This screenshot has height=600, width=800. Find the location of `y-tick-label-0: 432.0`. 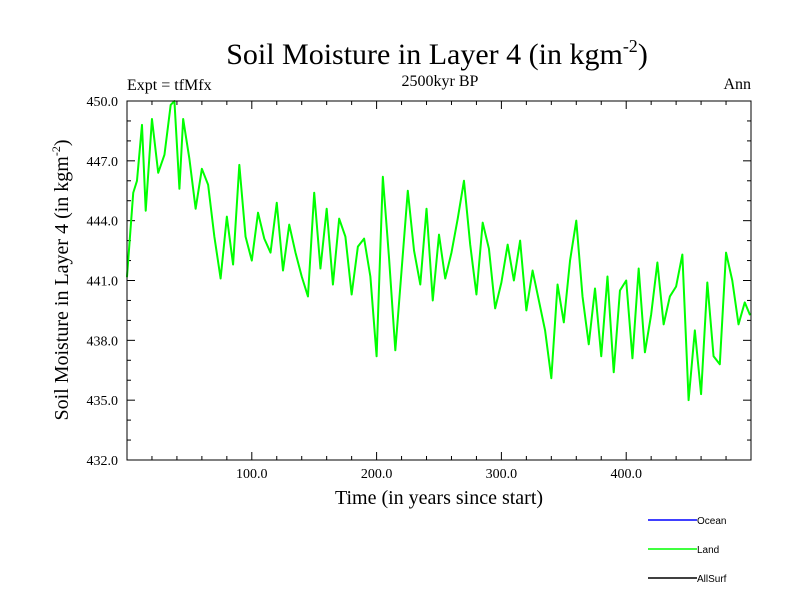

y-tick-label-0: 432.0 is located at coordinates (103, 461).